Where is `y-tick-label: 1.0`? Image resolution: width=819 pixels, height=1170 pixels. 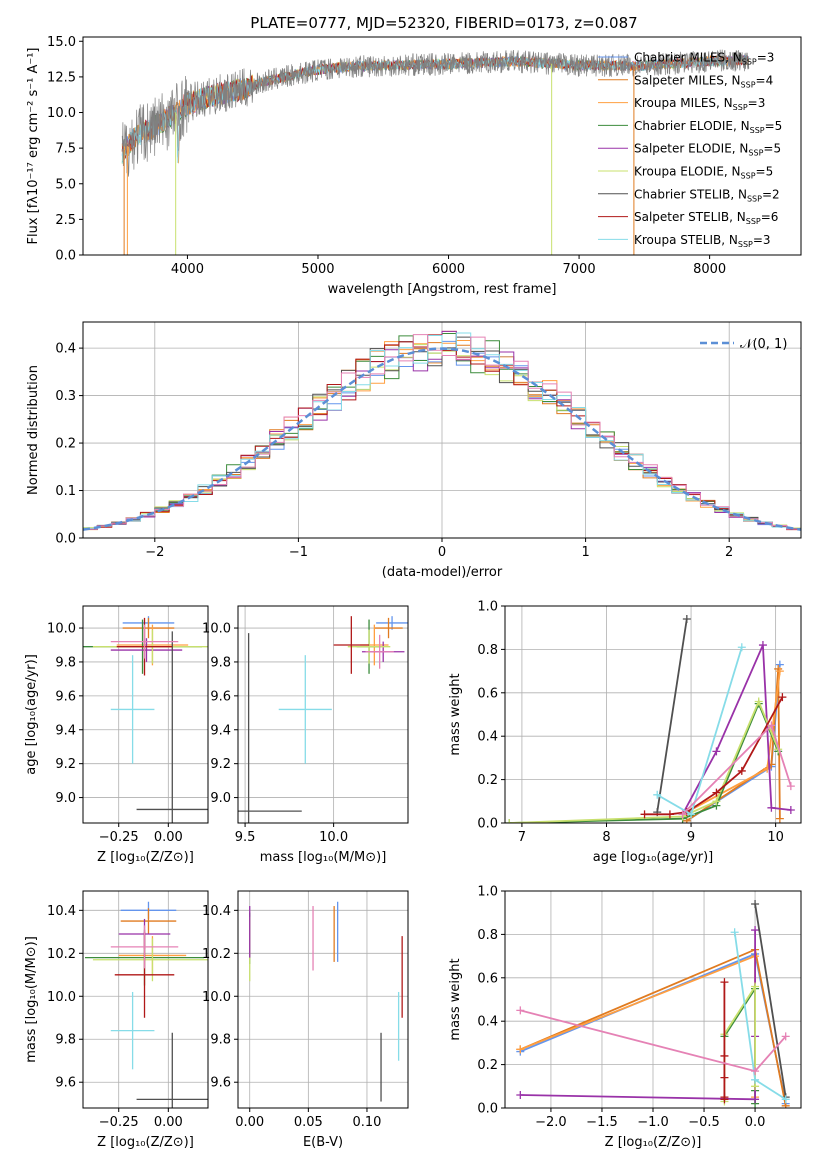
y-tick-label: 1.0 is located at coordinates (487, 892).